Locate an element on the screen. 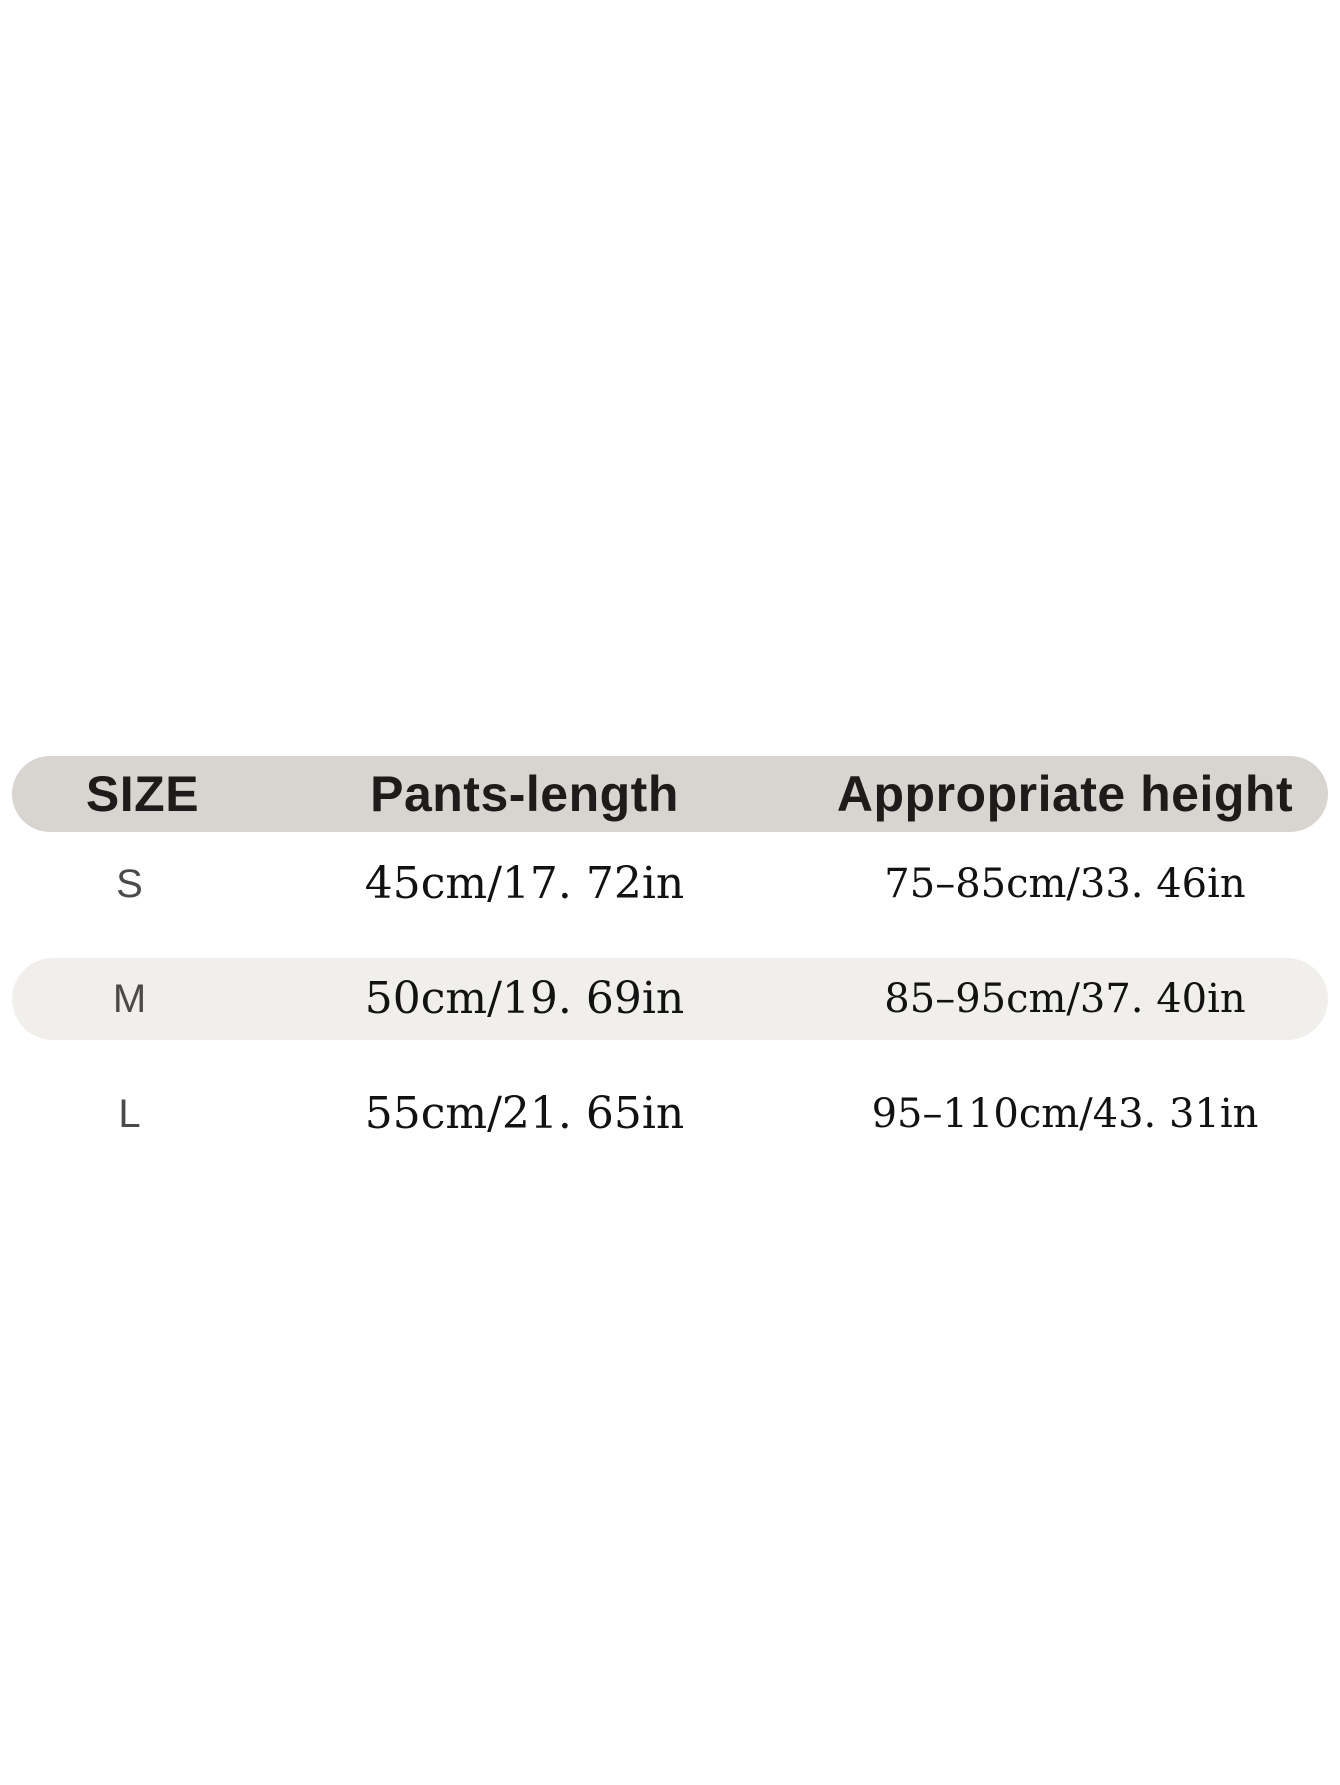  size-l-pants-length: 55cm/21. 65in is located at coordinates (524, 1113).